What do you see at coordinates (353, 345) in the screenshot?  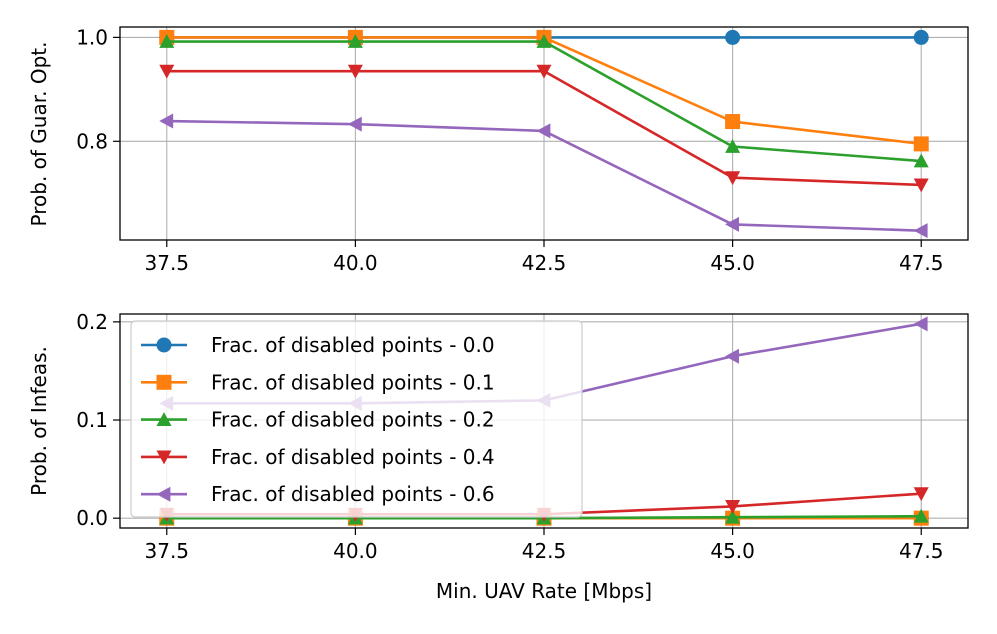 I see `legend-label: Frac. of disabled points - 0.0` at bounding box center [353, 345].